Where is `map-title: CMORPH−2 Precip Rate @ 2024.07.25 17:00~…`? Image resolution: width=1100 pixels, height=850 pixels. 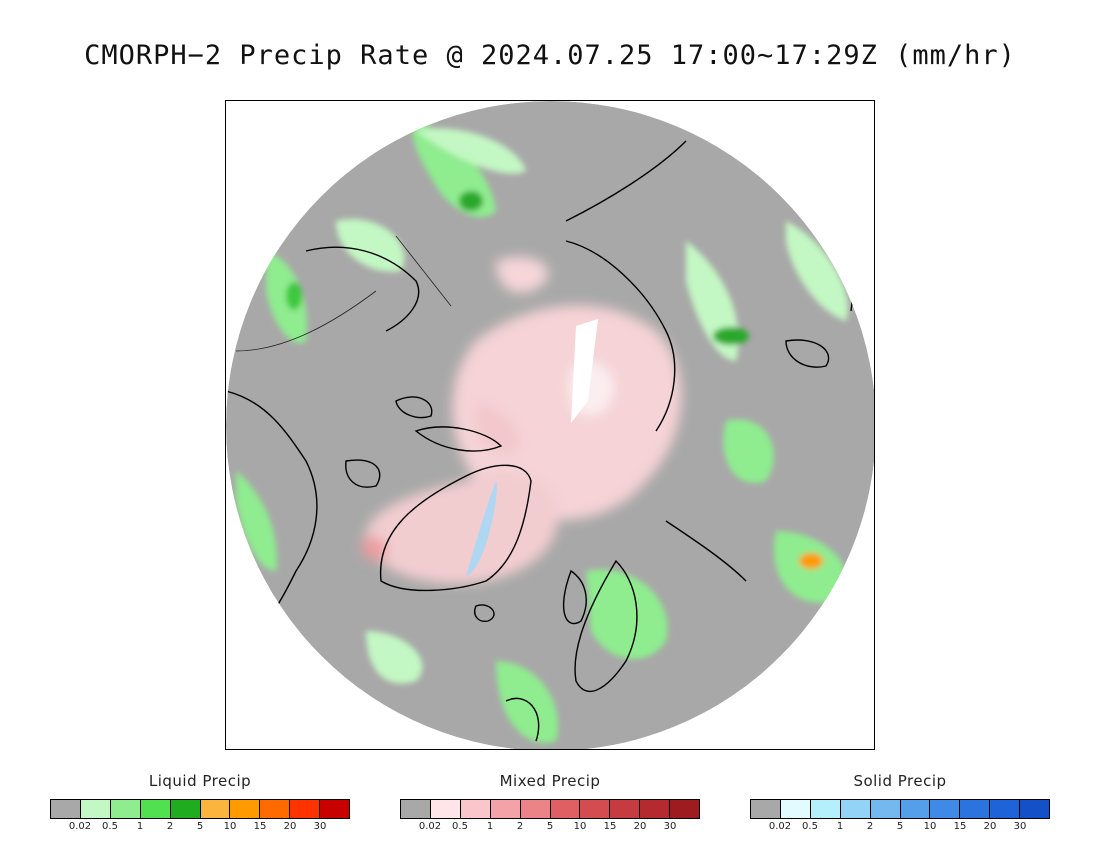 map-title: CMORPH−2 Precip Rate @ 2024.07.25 17:00~… is located at coordinates (550, 55).